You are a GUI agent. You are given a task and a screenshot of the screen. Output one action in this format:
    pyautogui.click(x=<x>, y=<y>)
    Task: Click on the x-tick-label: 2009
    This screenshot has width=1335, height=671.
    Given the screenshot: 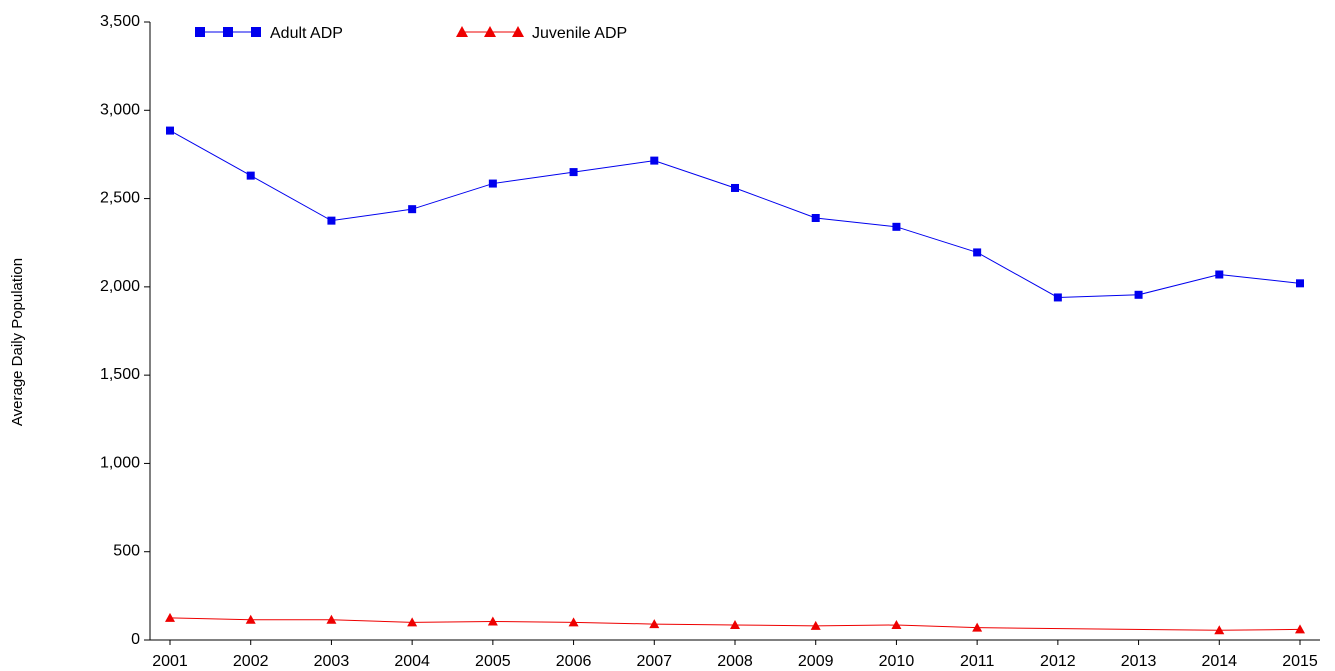 What is the action you would take?
    pyautogui.click(x=816, y=661)
    